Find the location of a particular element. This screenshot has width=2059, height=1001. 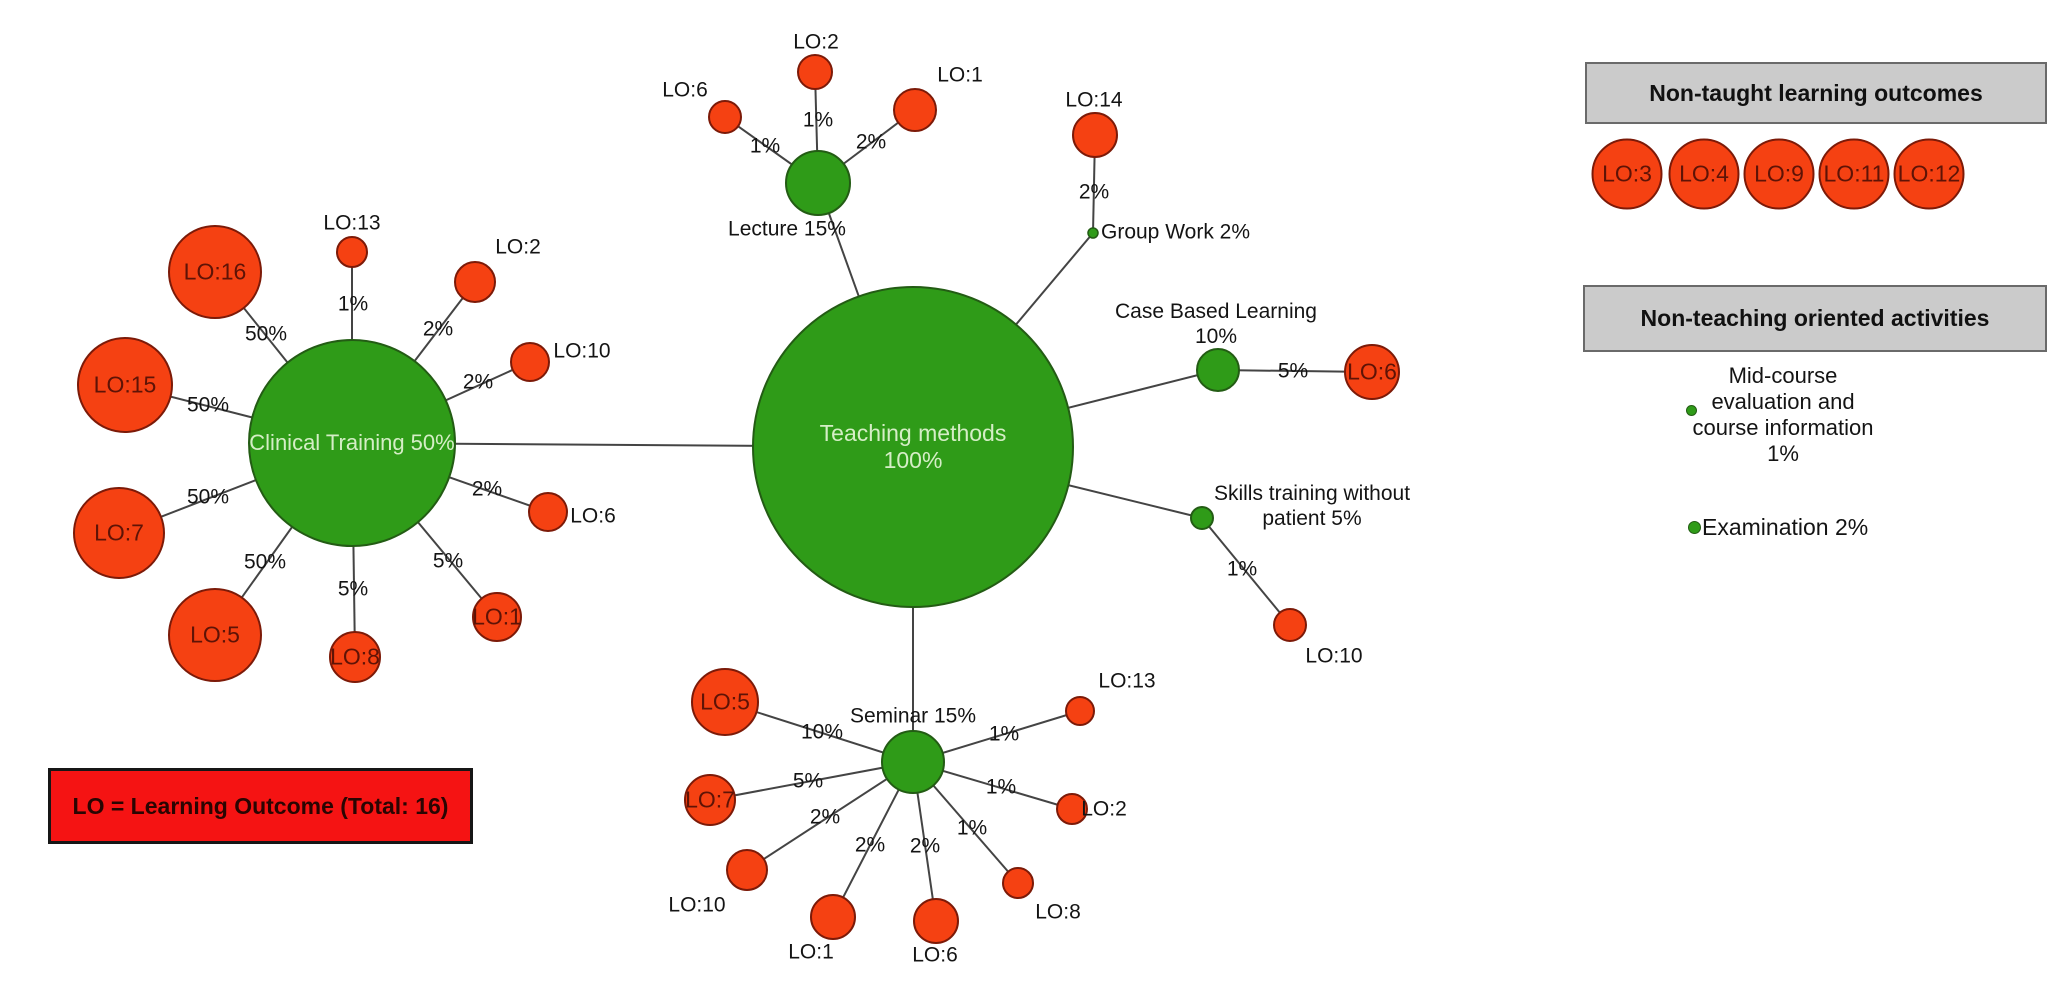

node-se_lo6 is located at coordinates (936, 921).